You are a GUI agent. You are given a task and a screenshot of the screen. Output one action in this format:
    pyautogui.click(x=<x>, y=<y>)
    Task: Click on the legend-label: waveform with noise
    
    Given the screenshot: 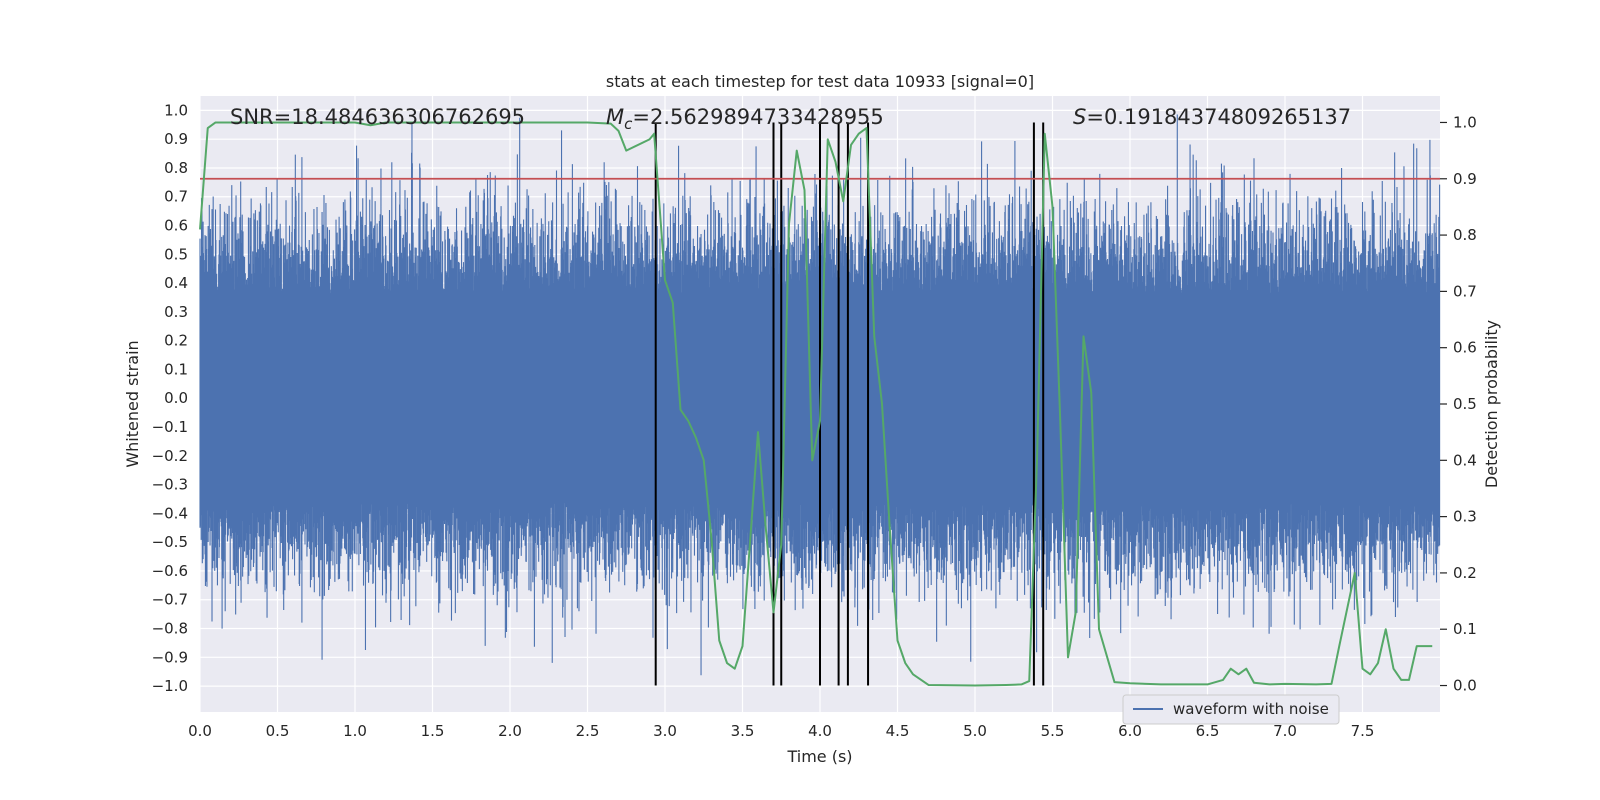 What is the action you would take?
    pyautogui.click(x=1251, y=709)
    